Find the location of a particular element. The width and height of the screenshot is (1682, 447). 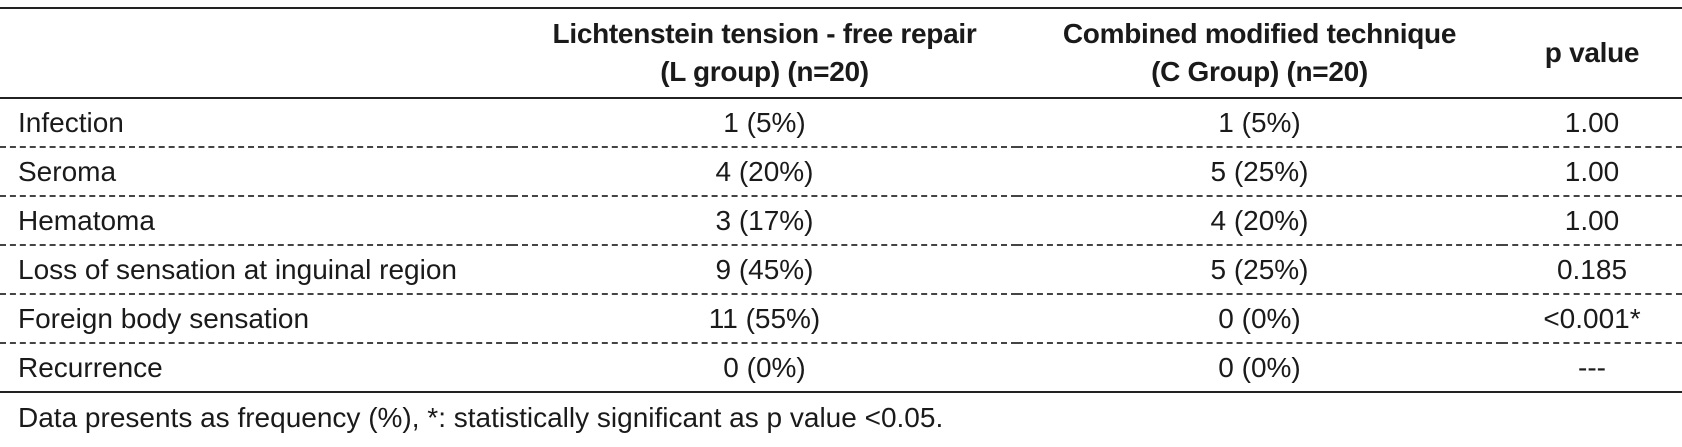

row-label: Recurrence is located at coordinates (90, 367).